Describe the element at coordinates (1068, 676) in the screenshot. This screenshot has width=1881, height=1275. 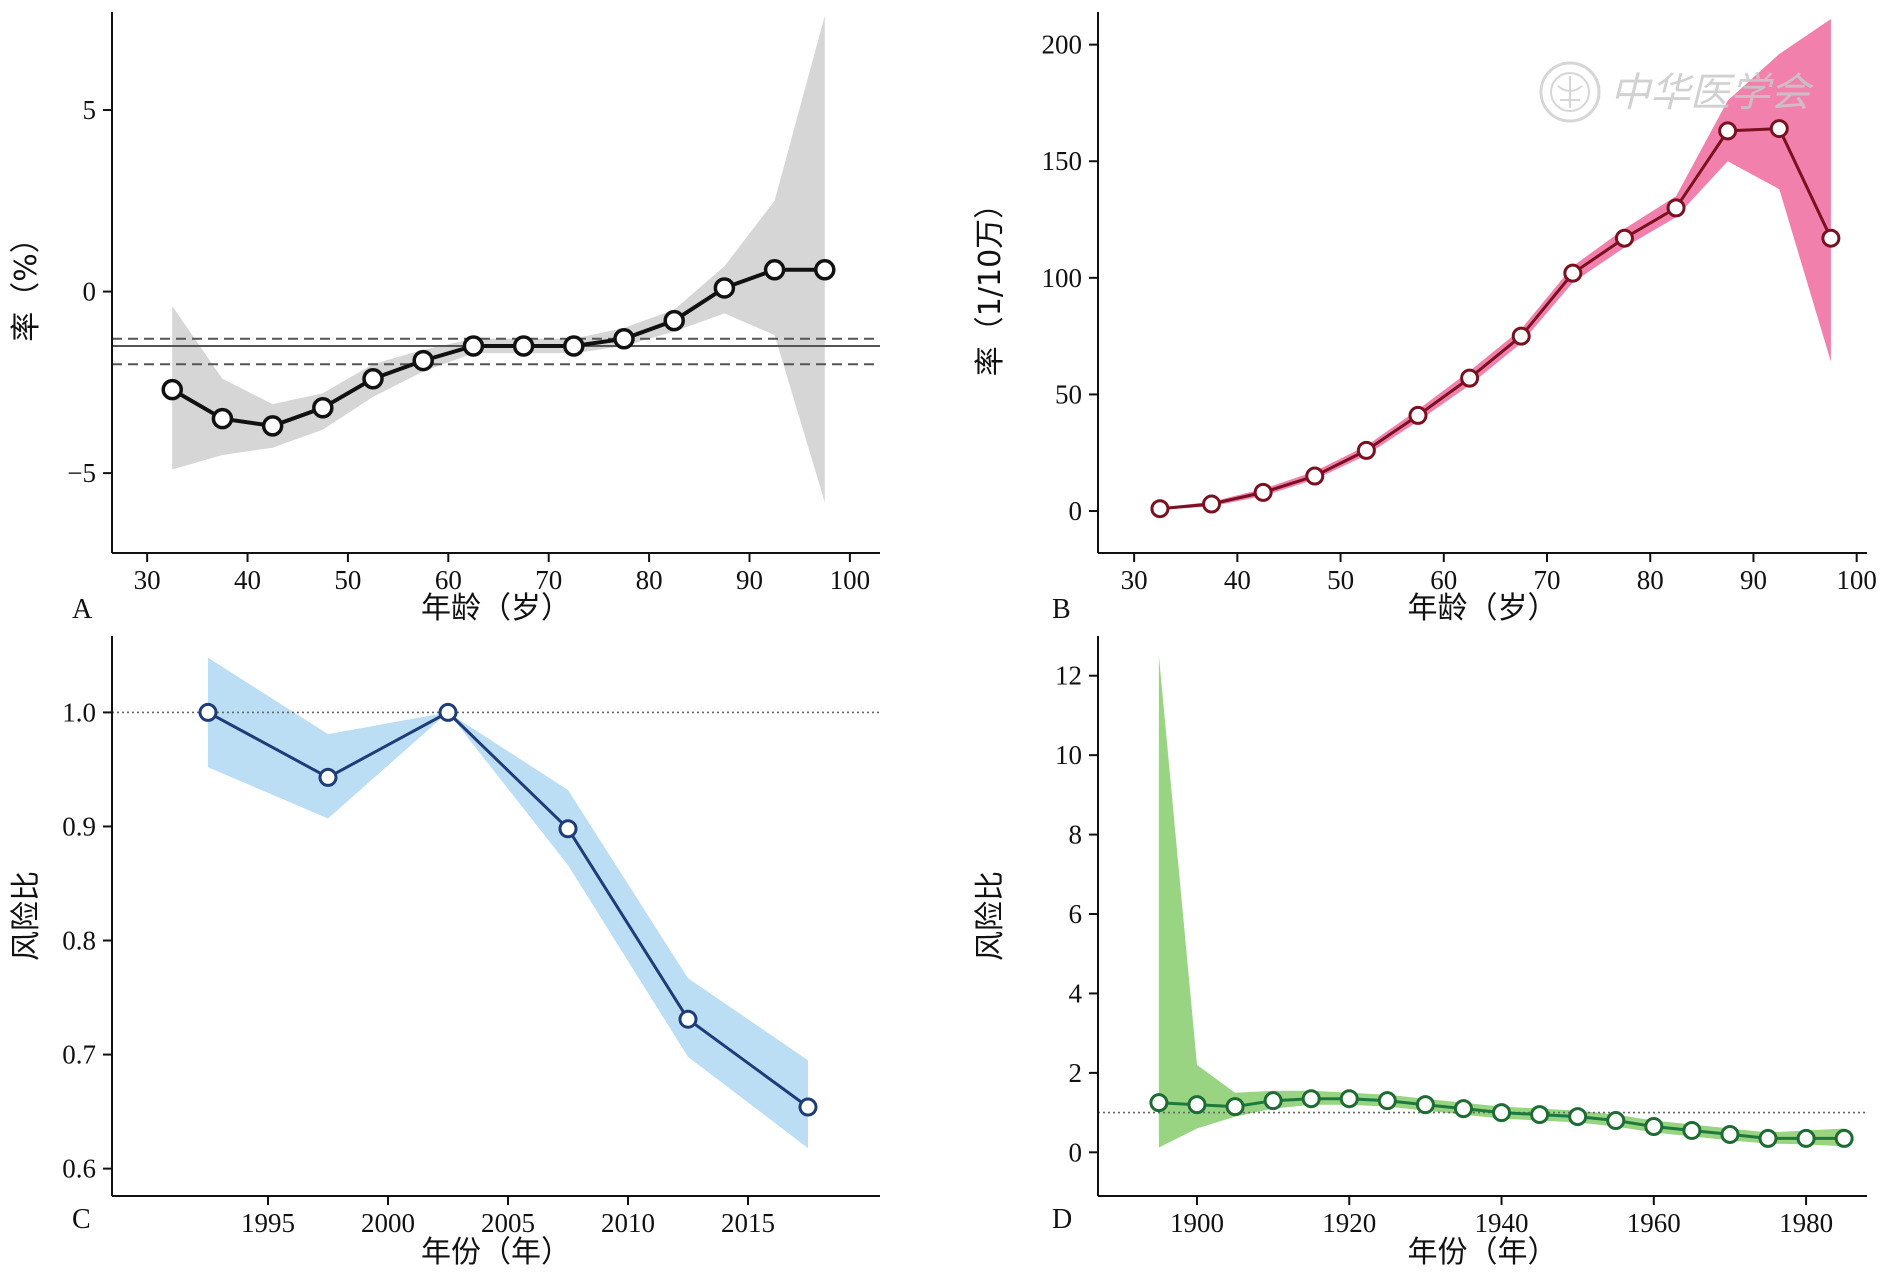
I see `y-tick-label: 12` at that location.